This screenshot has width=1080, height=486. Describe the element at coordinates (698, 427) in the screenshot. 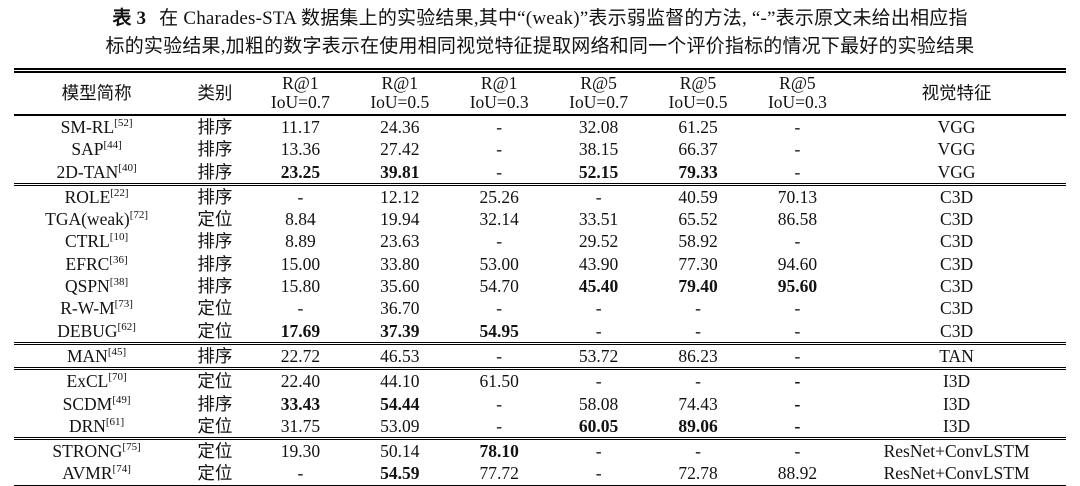

I see `cell-metric-value: 89.06` at that location.